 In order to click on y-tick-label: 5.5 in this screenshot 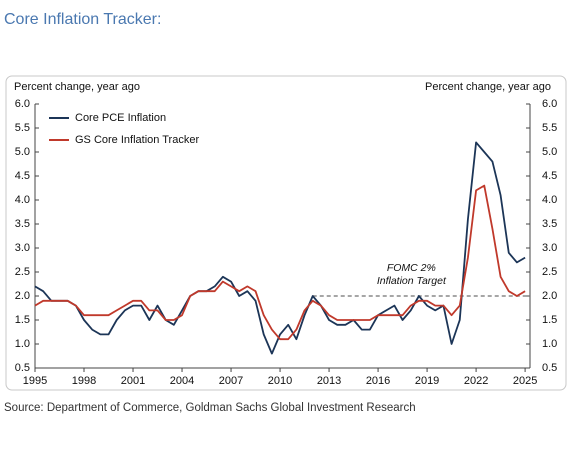, I will do `click(22, 128)`.